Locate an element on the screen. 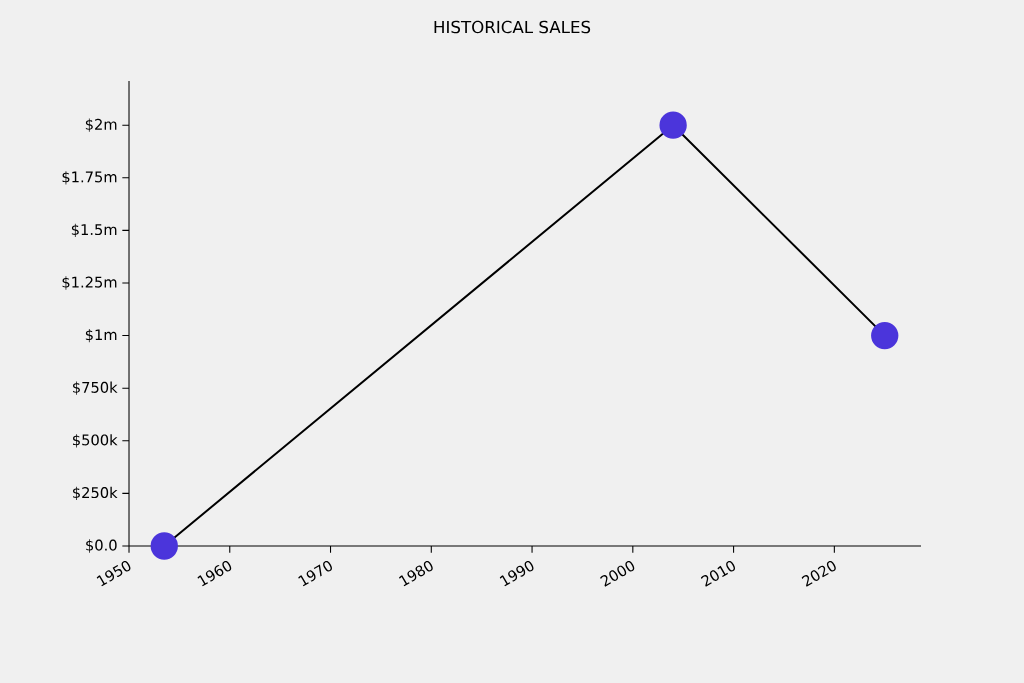 Image resolution: width=1024 pixels, height=683 pixels. y-tick-label: $1m is located at coordinates (101, 335).